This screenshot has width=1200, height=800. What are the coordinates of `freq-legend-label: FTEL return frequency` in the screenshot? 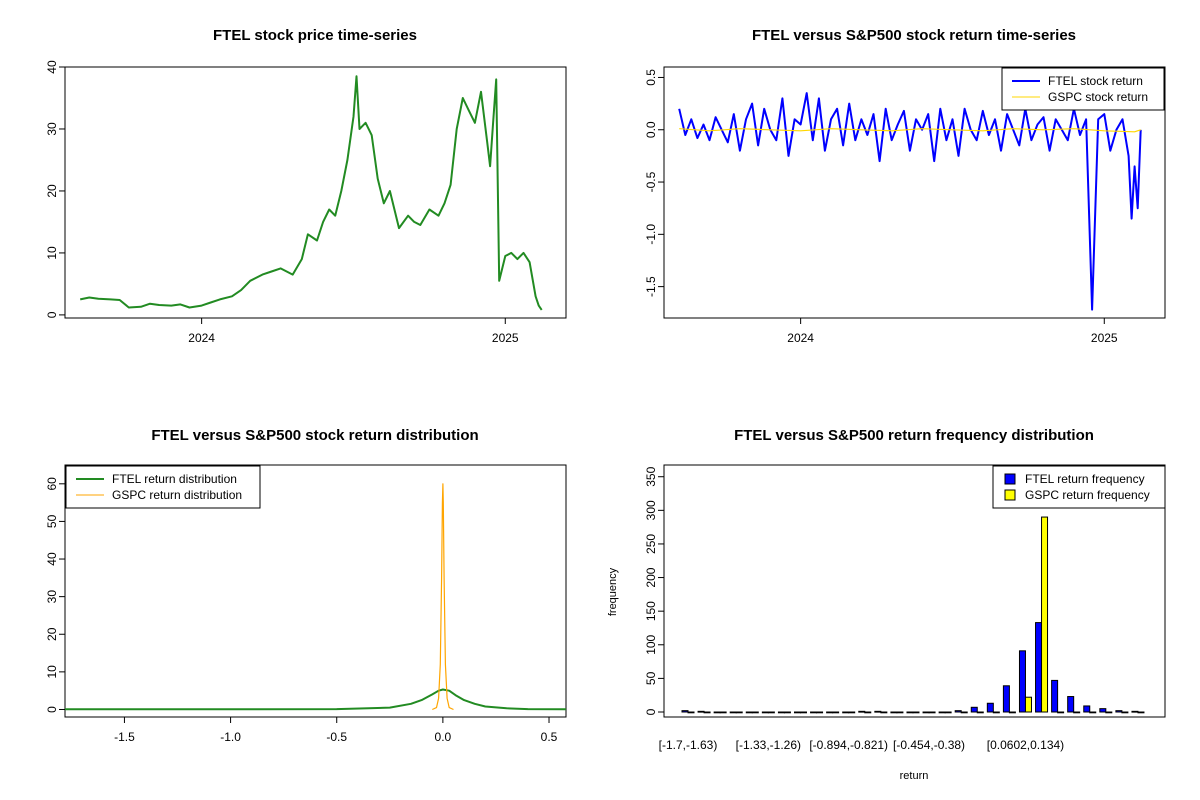 It's located at (1085, 479).